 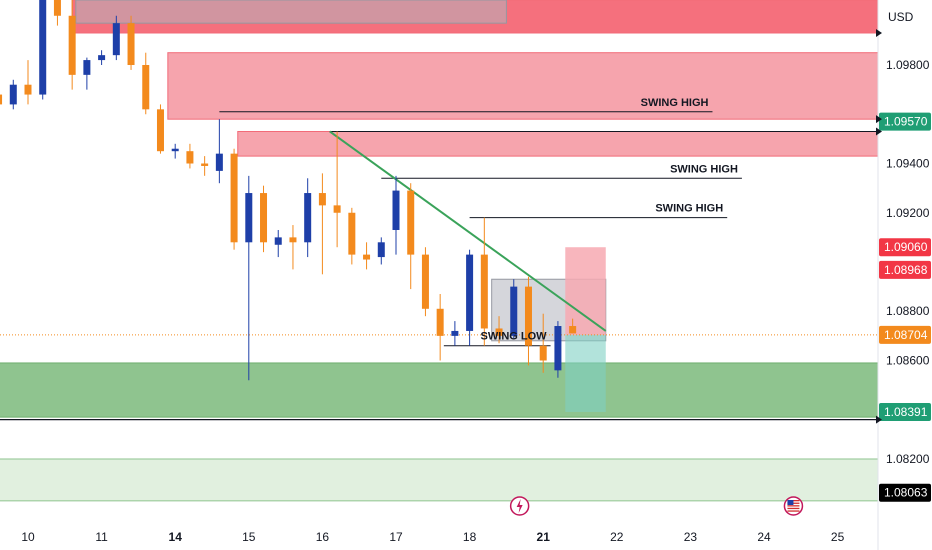 What do you see at coordinates (691, 537) in the screenshot?
I see `x-tick-label: 23` at bounding box center [691, 537].